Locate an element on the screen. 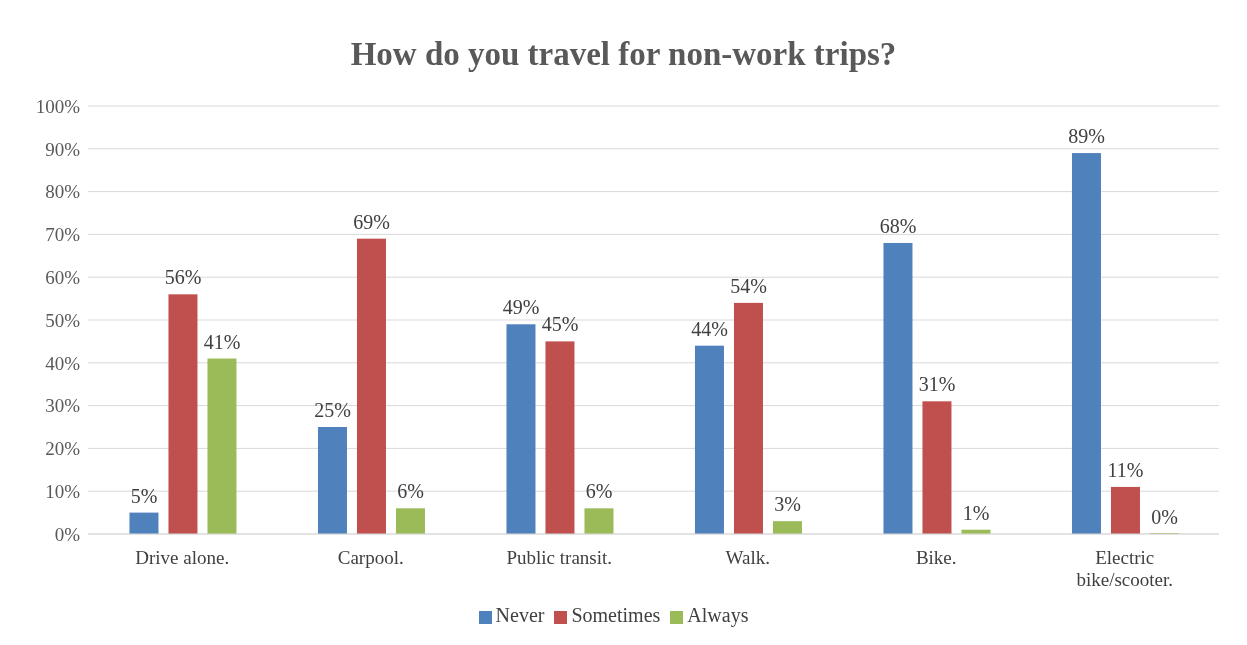 This screenshot has width=1247, height=645. y-tick-label: 30% is located at coordinates (63, 406).